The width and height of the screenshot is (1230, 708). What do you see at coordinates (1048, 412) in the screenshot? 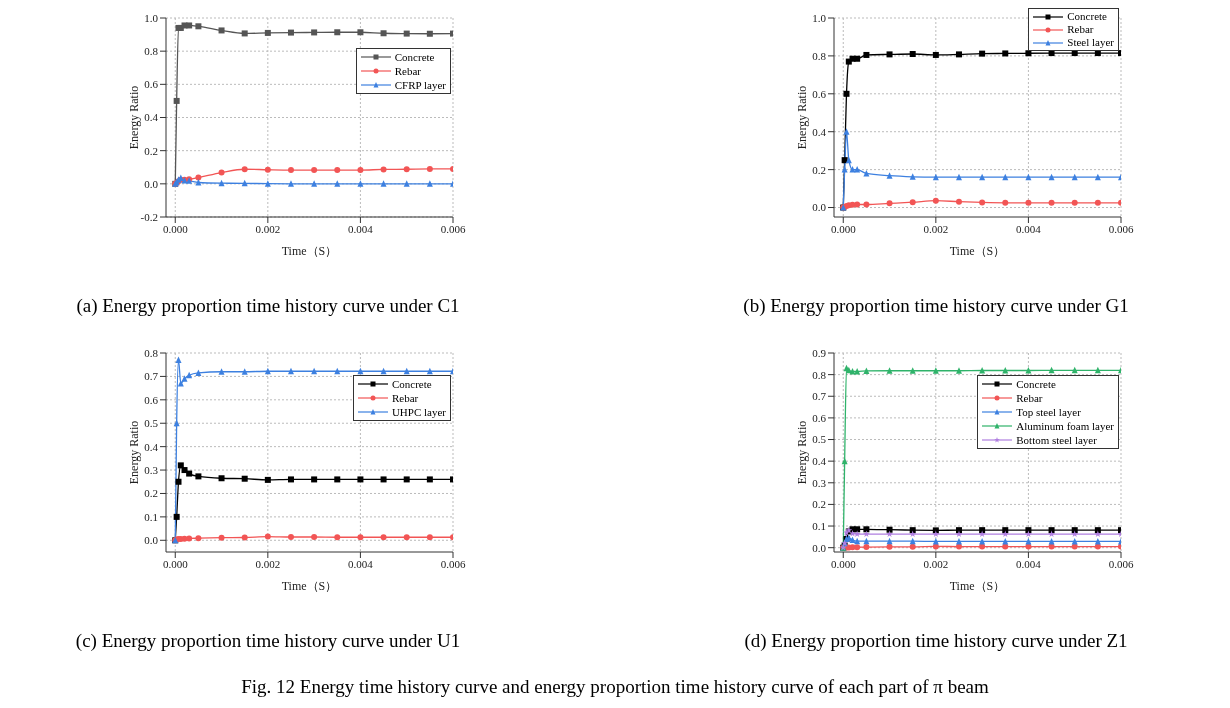
I see `legend-label: Top steel layer` at bounding box center [1048, 412].